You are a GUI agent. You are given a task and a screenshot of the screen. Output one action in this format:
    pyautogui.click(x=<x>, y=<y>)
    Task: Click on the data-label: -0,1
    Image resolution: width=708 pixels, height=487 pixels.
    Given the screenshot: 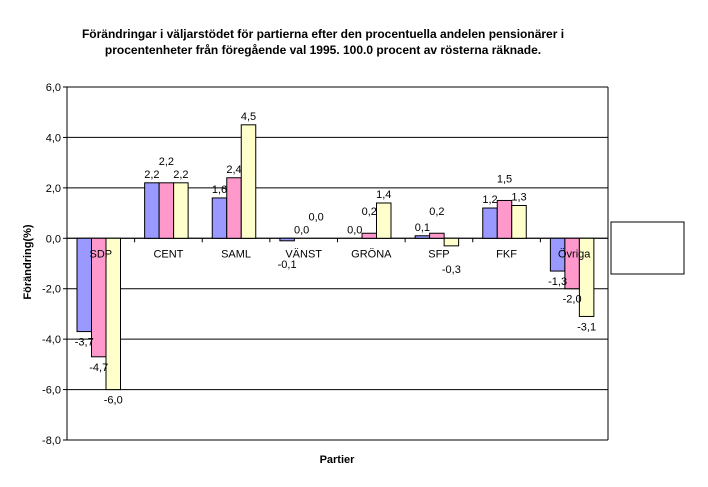 What is the action you would take?
    pyautogui.click(x=287, y=265)
    